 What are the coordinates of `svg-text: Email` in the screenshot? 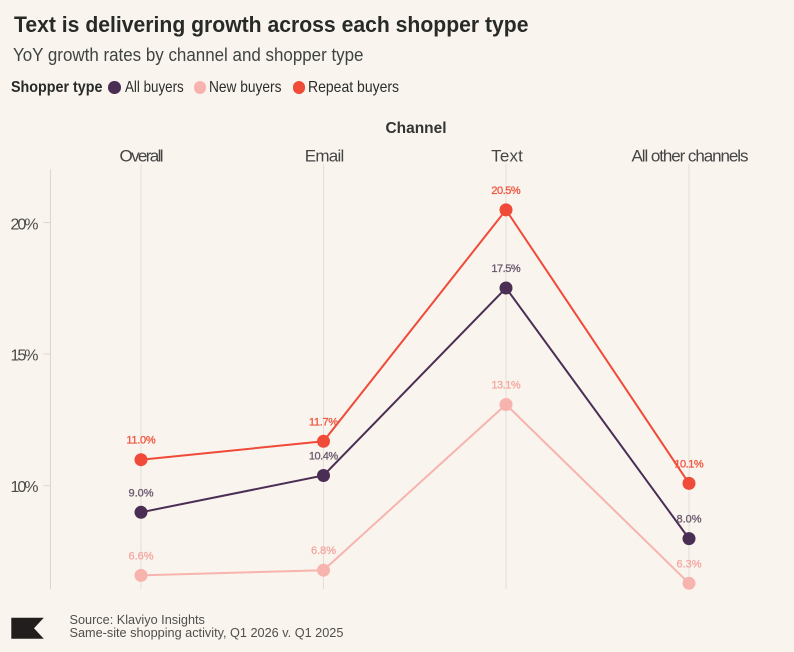 It's located at (325, 155).